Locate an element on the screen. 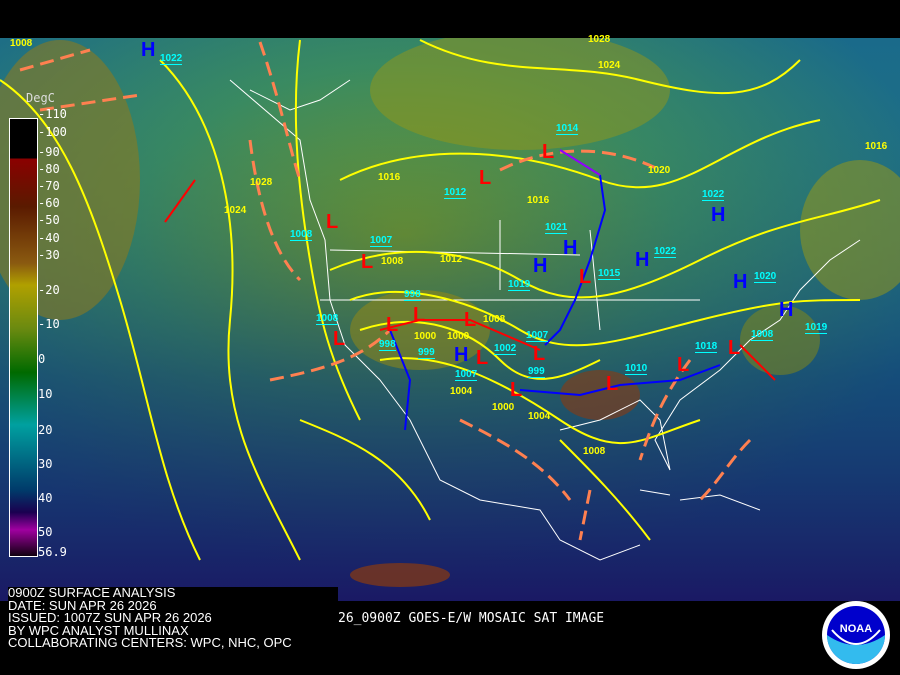  colorbar-tick: 10 is located at coordinates (45, 394).